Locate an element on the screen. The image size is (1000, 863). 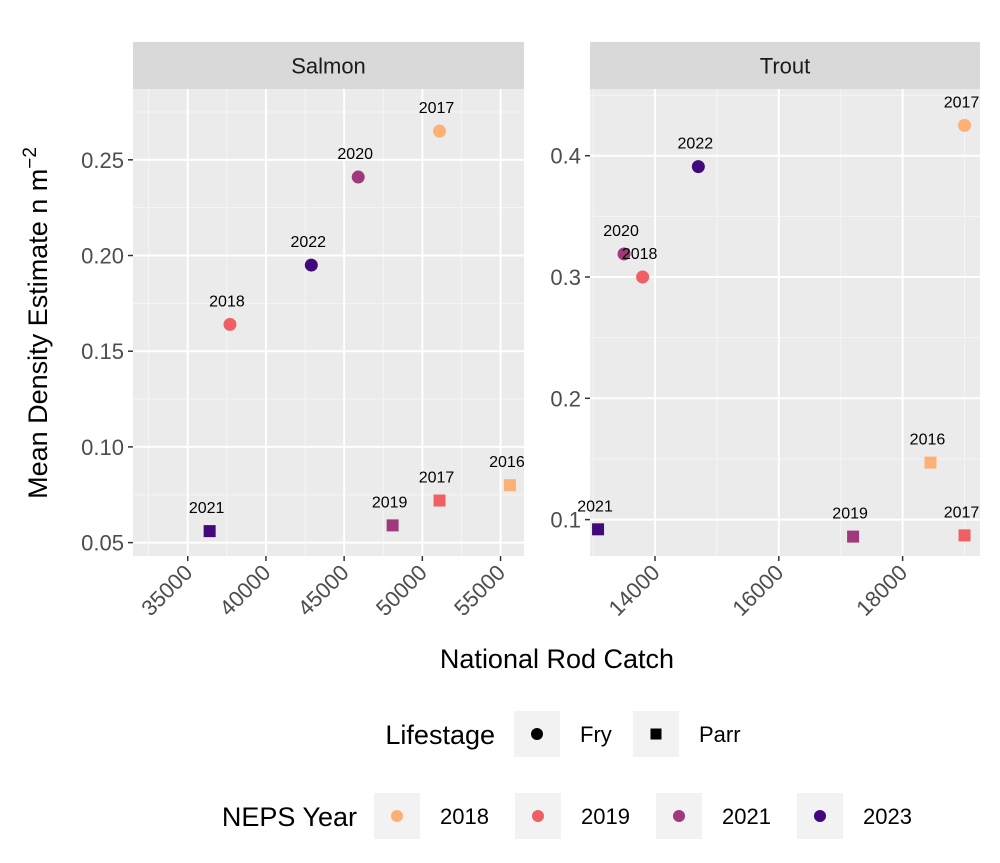
legend-item-label: 2021 is located at coordinates (746, 816).